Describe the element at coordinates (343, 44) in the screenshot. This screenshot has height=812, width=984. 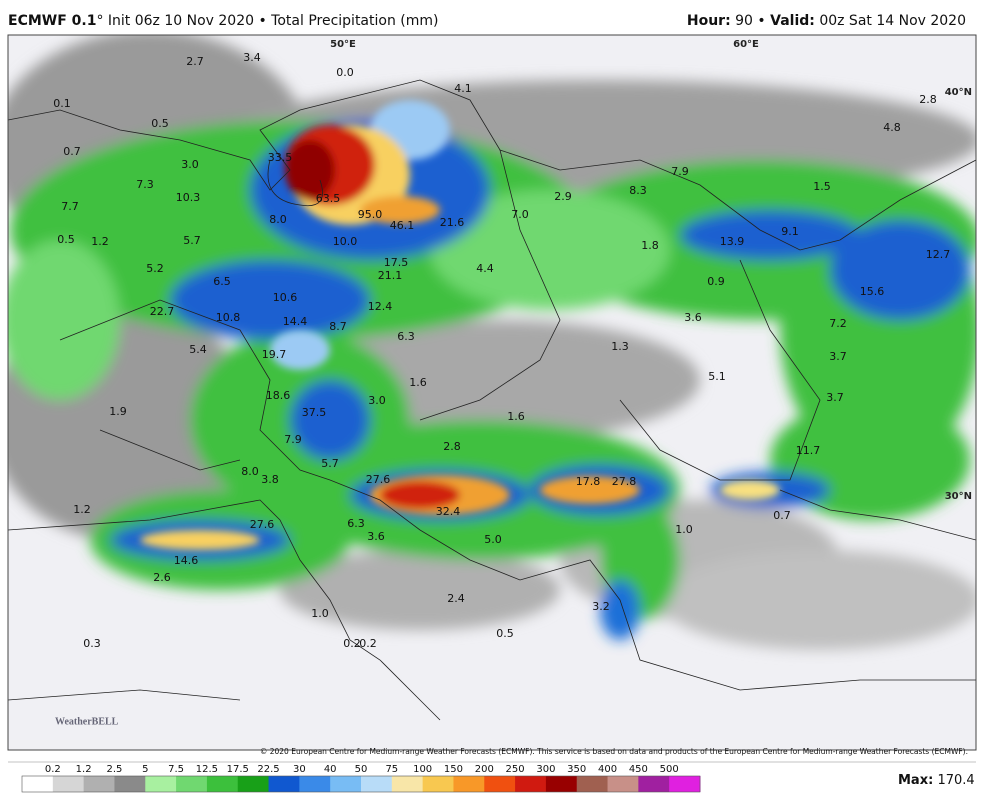
I see `grid-label: 50°E` at that location.